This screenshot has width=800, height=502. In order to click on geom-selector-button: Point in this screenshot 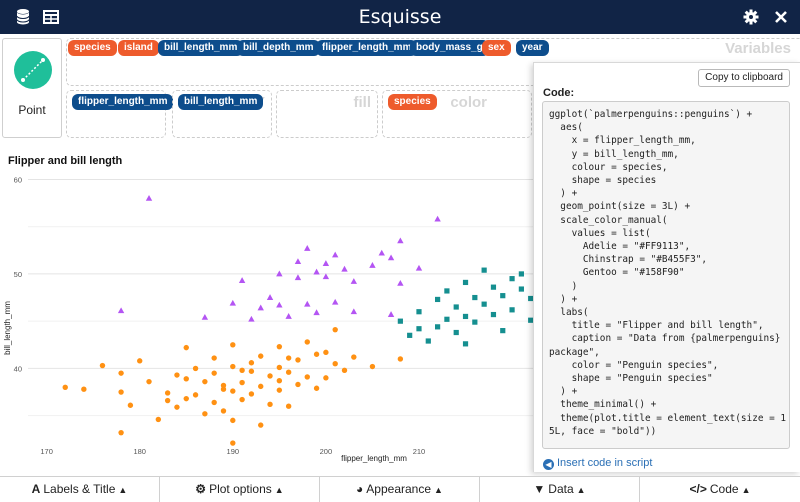, I will do `click(32, 88)`.